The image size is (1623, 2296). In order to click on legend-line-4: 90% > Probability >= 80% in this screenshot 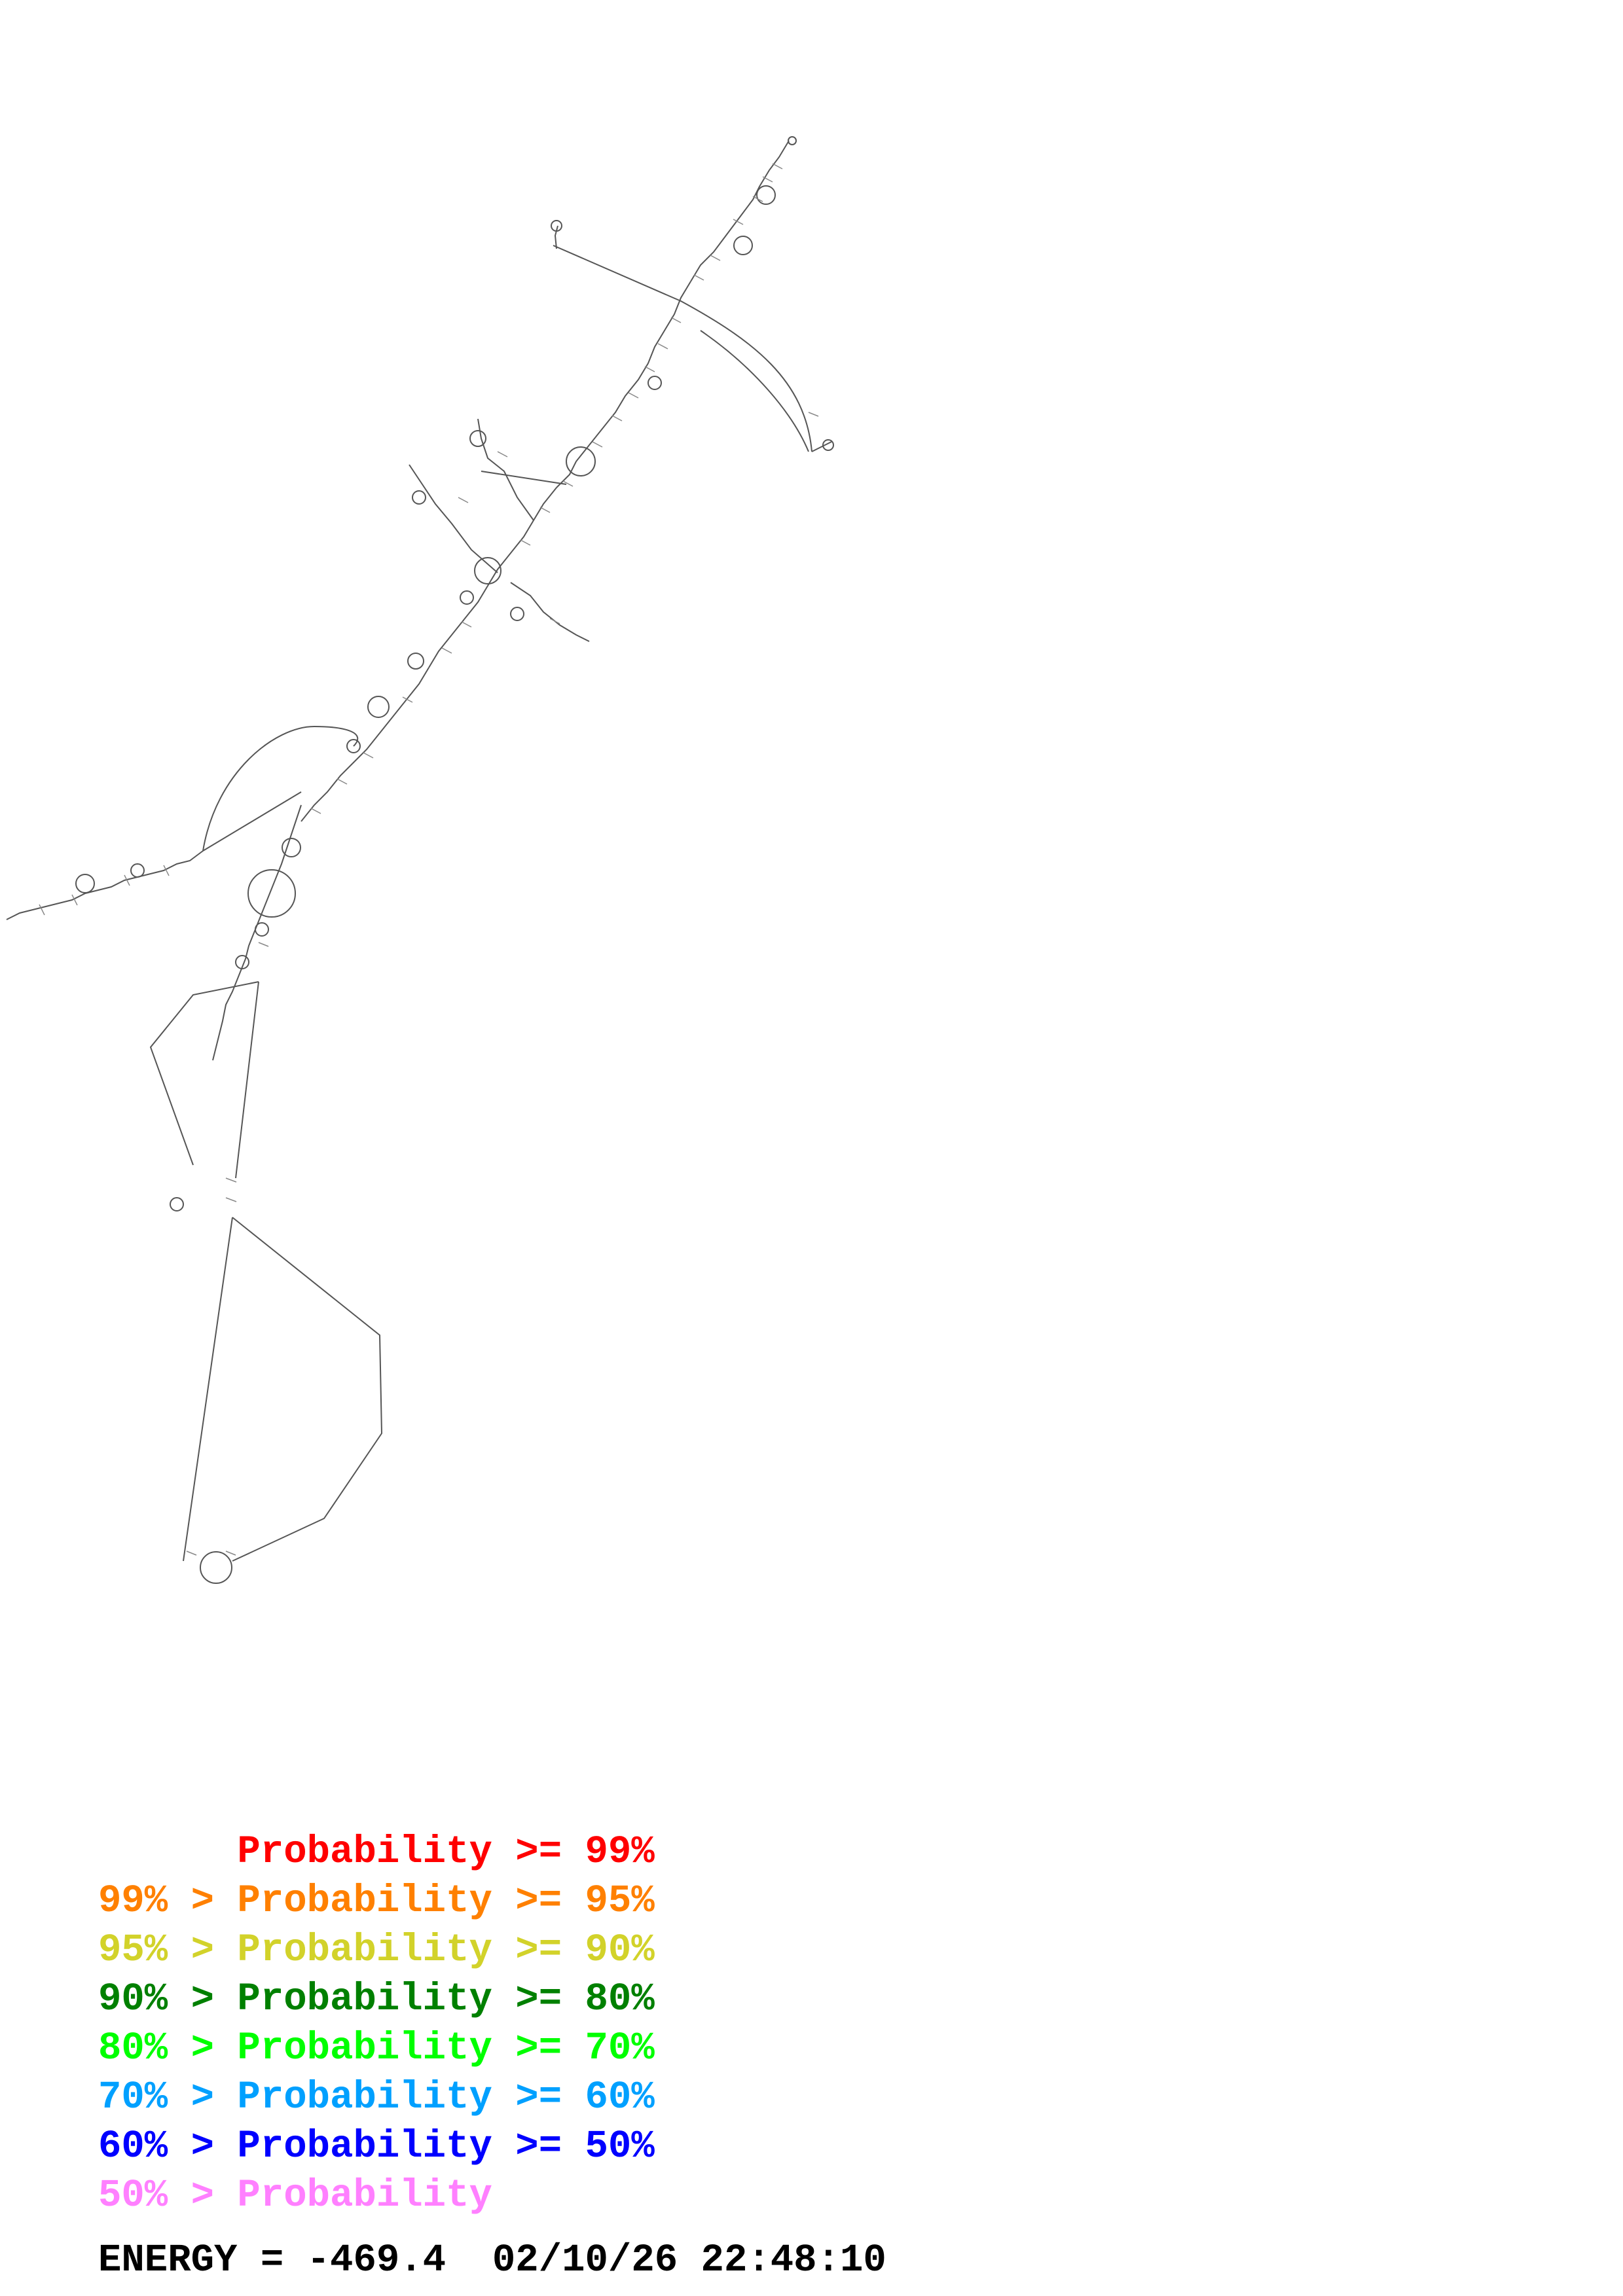, I will do `click(376, 1999)`.